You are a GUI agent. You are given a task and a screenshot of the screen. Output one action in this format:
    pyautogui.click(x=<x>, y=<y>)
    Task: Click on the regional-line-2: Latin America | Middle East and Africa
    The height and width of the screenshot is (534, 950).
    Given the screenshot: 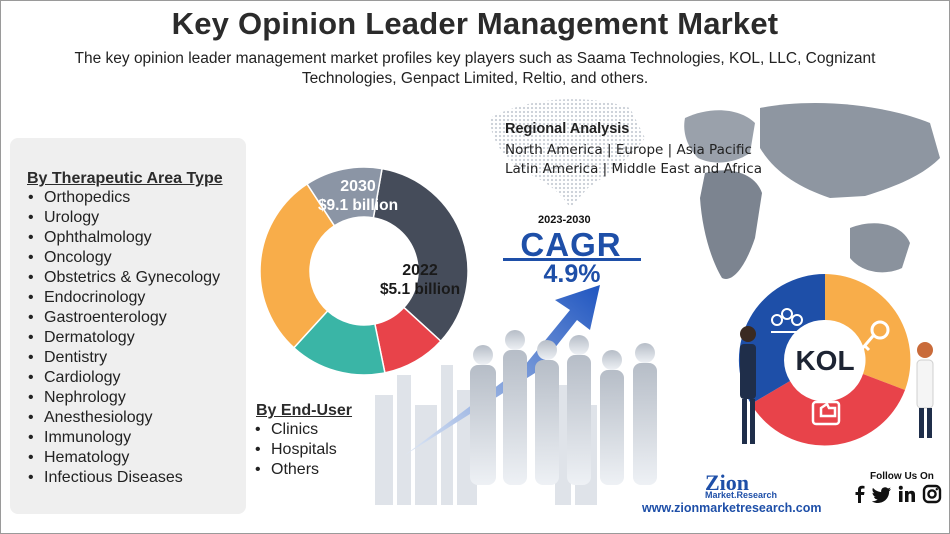 What is the action you would take?
    pyautogui.click(x=634, y=169)
    